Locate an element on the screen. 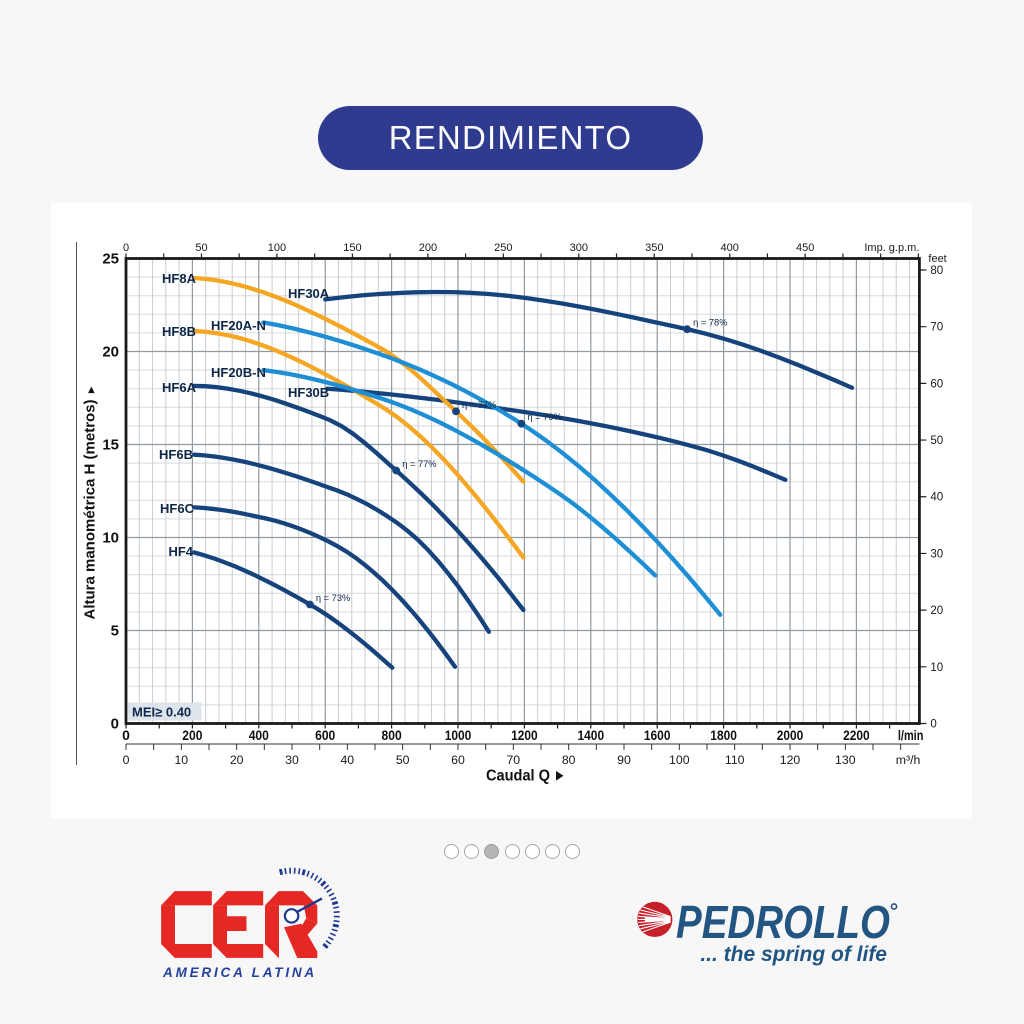 This screenshot has height=1024, width=1024. svg-text: η = 73% is located at coordinates (333, 598).